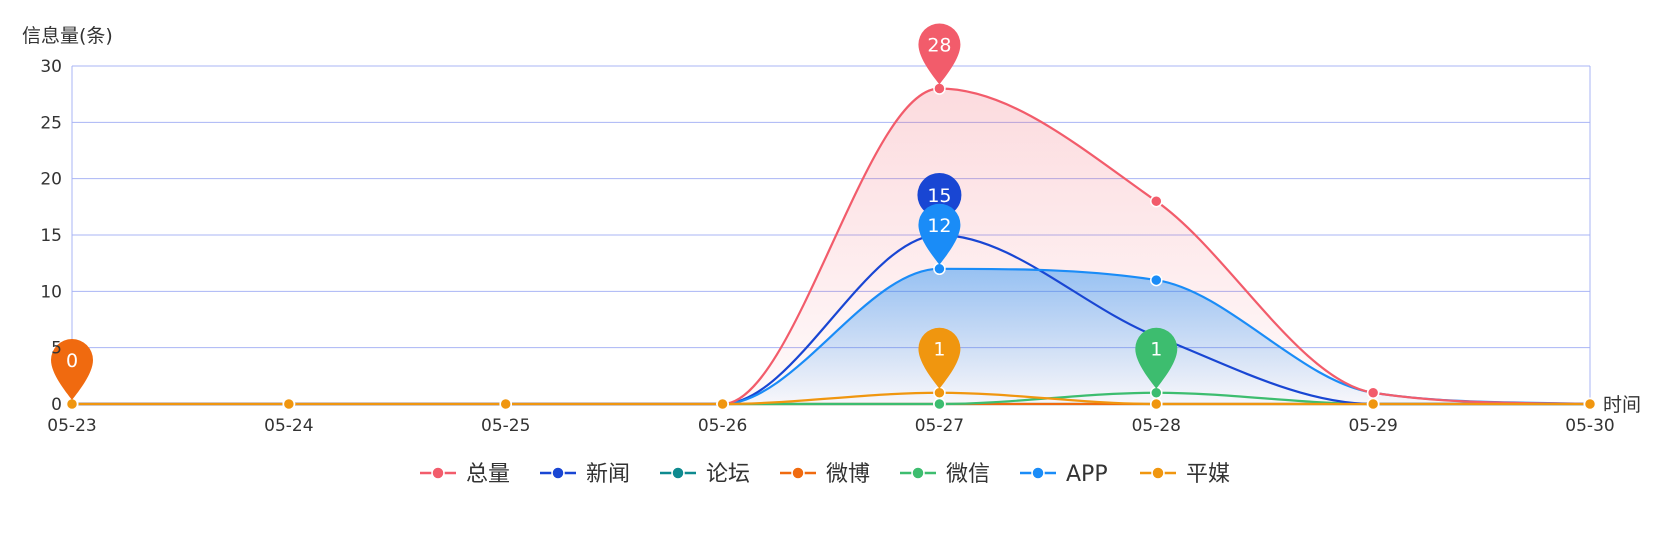 The width and height of the screenshot is (1680, 533). What do you see at coordinates (56, 349) in the screenshot?
I see `y-tick-label: 5` at bounding box center [56, 349].